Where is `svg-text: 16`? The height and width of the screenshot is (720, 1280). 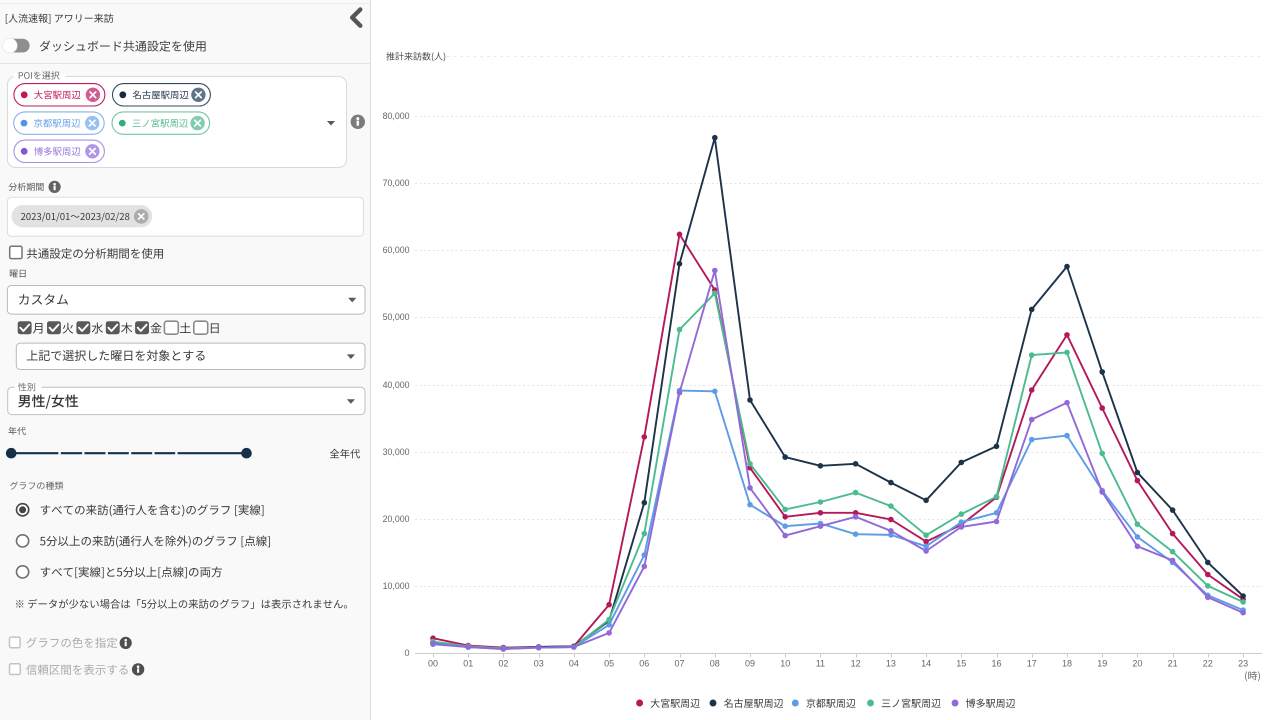
svg-text: 16 is located at coordinates (996, 664).